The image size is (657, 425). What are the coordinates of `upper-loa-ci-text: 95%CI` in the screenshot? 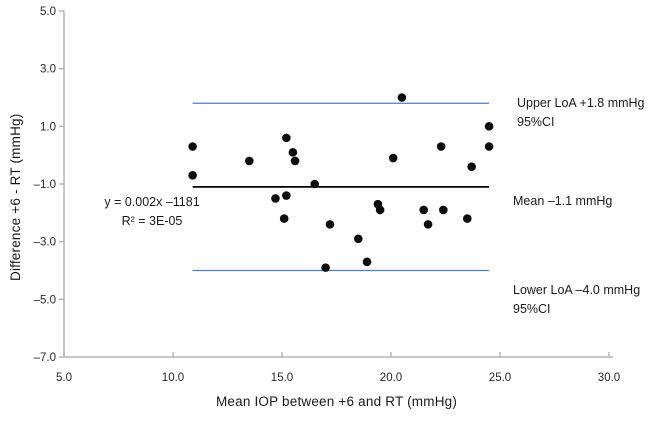 It's located at (536, 121).